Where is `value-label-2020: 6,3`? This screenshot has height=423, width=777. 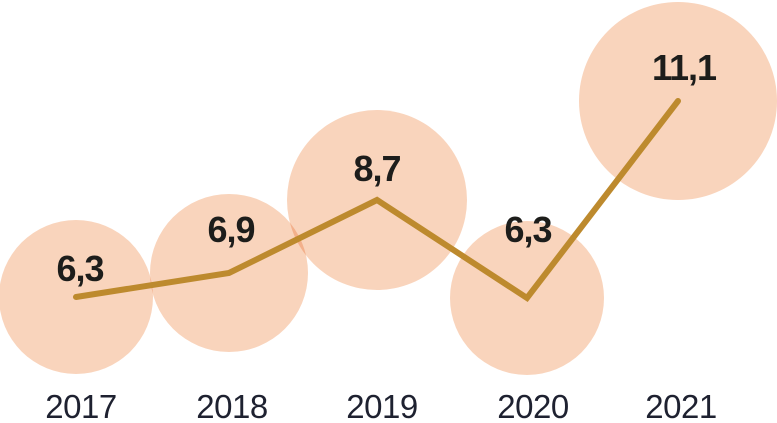 value-label-2020: 6,3 is located at coordinates (528, 229).